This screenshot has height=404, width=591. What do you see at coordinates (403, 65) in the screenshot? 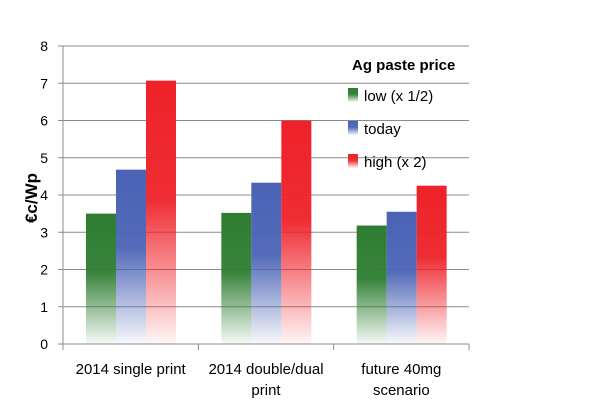
I see `legend-title: Ag paste price` at bounding box center [403, 65].